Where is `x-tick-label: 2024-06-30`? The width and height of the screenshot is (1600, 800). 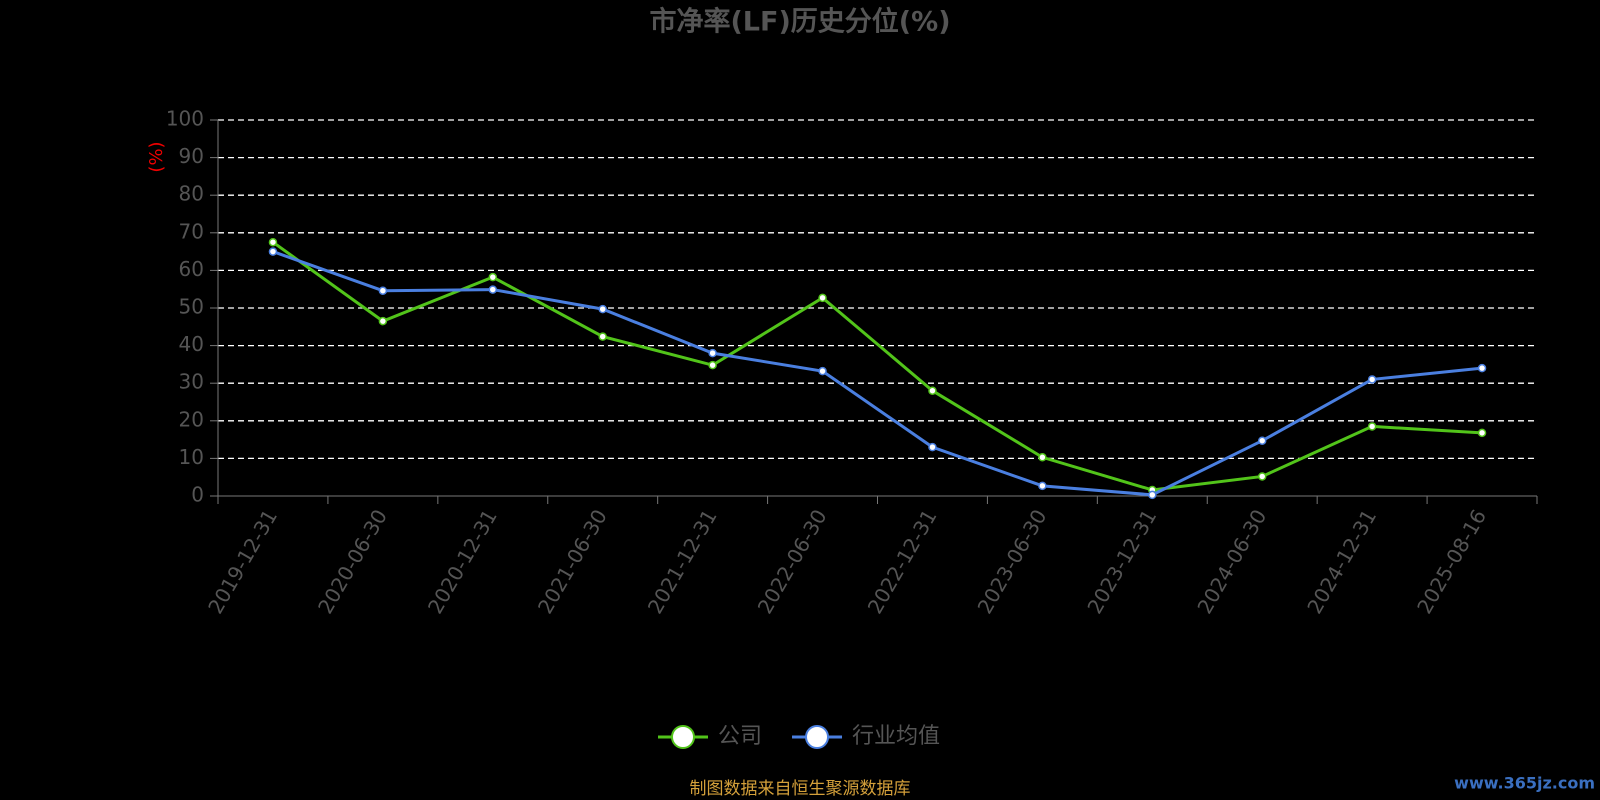
x-tick-label: 2024-06-30 is located at coordinates (1231, 561).